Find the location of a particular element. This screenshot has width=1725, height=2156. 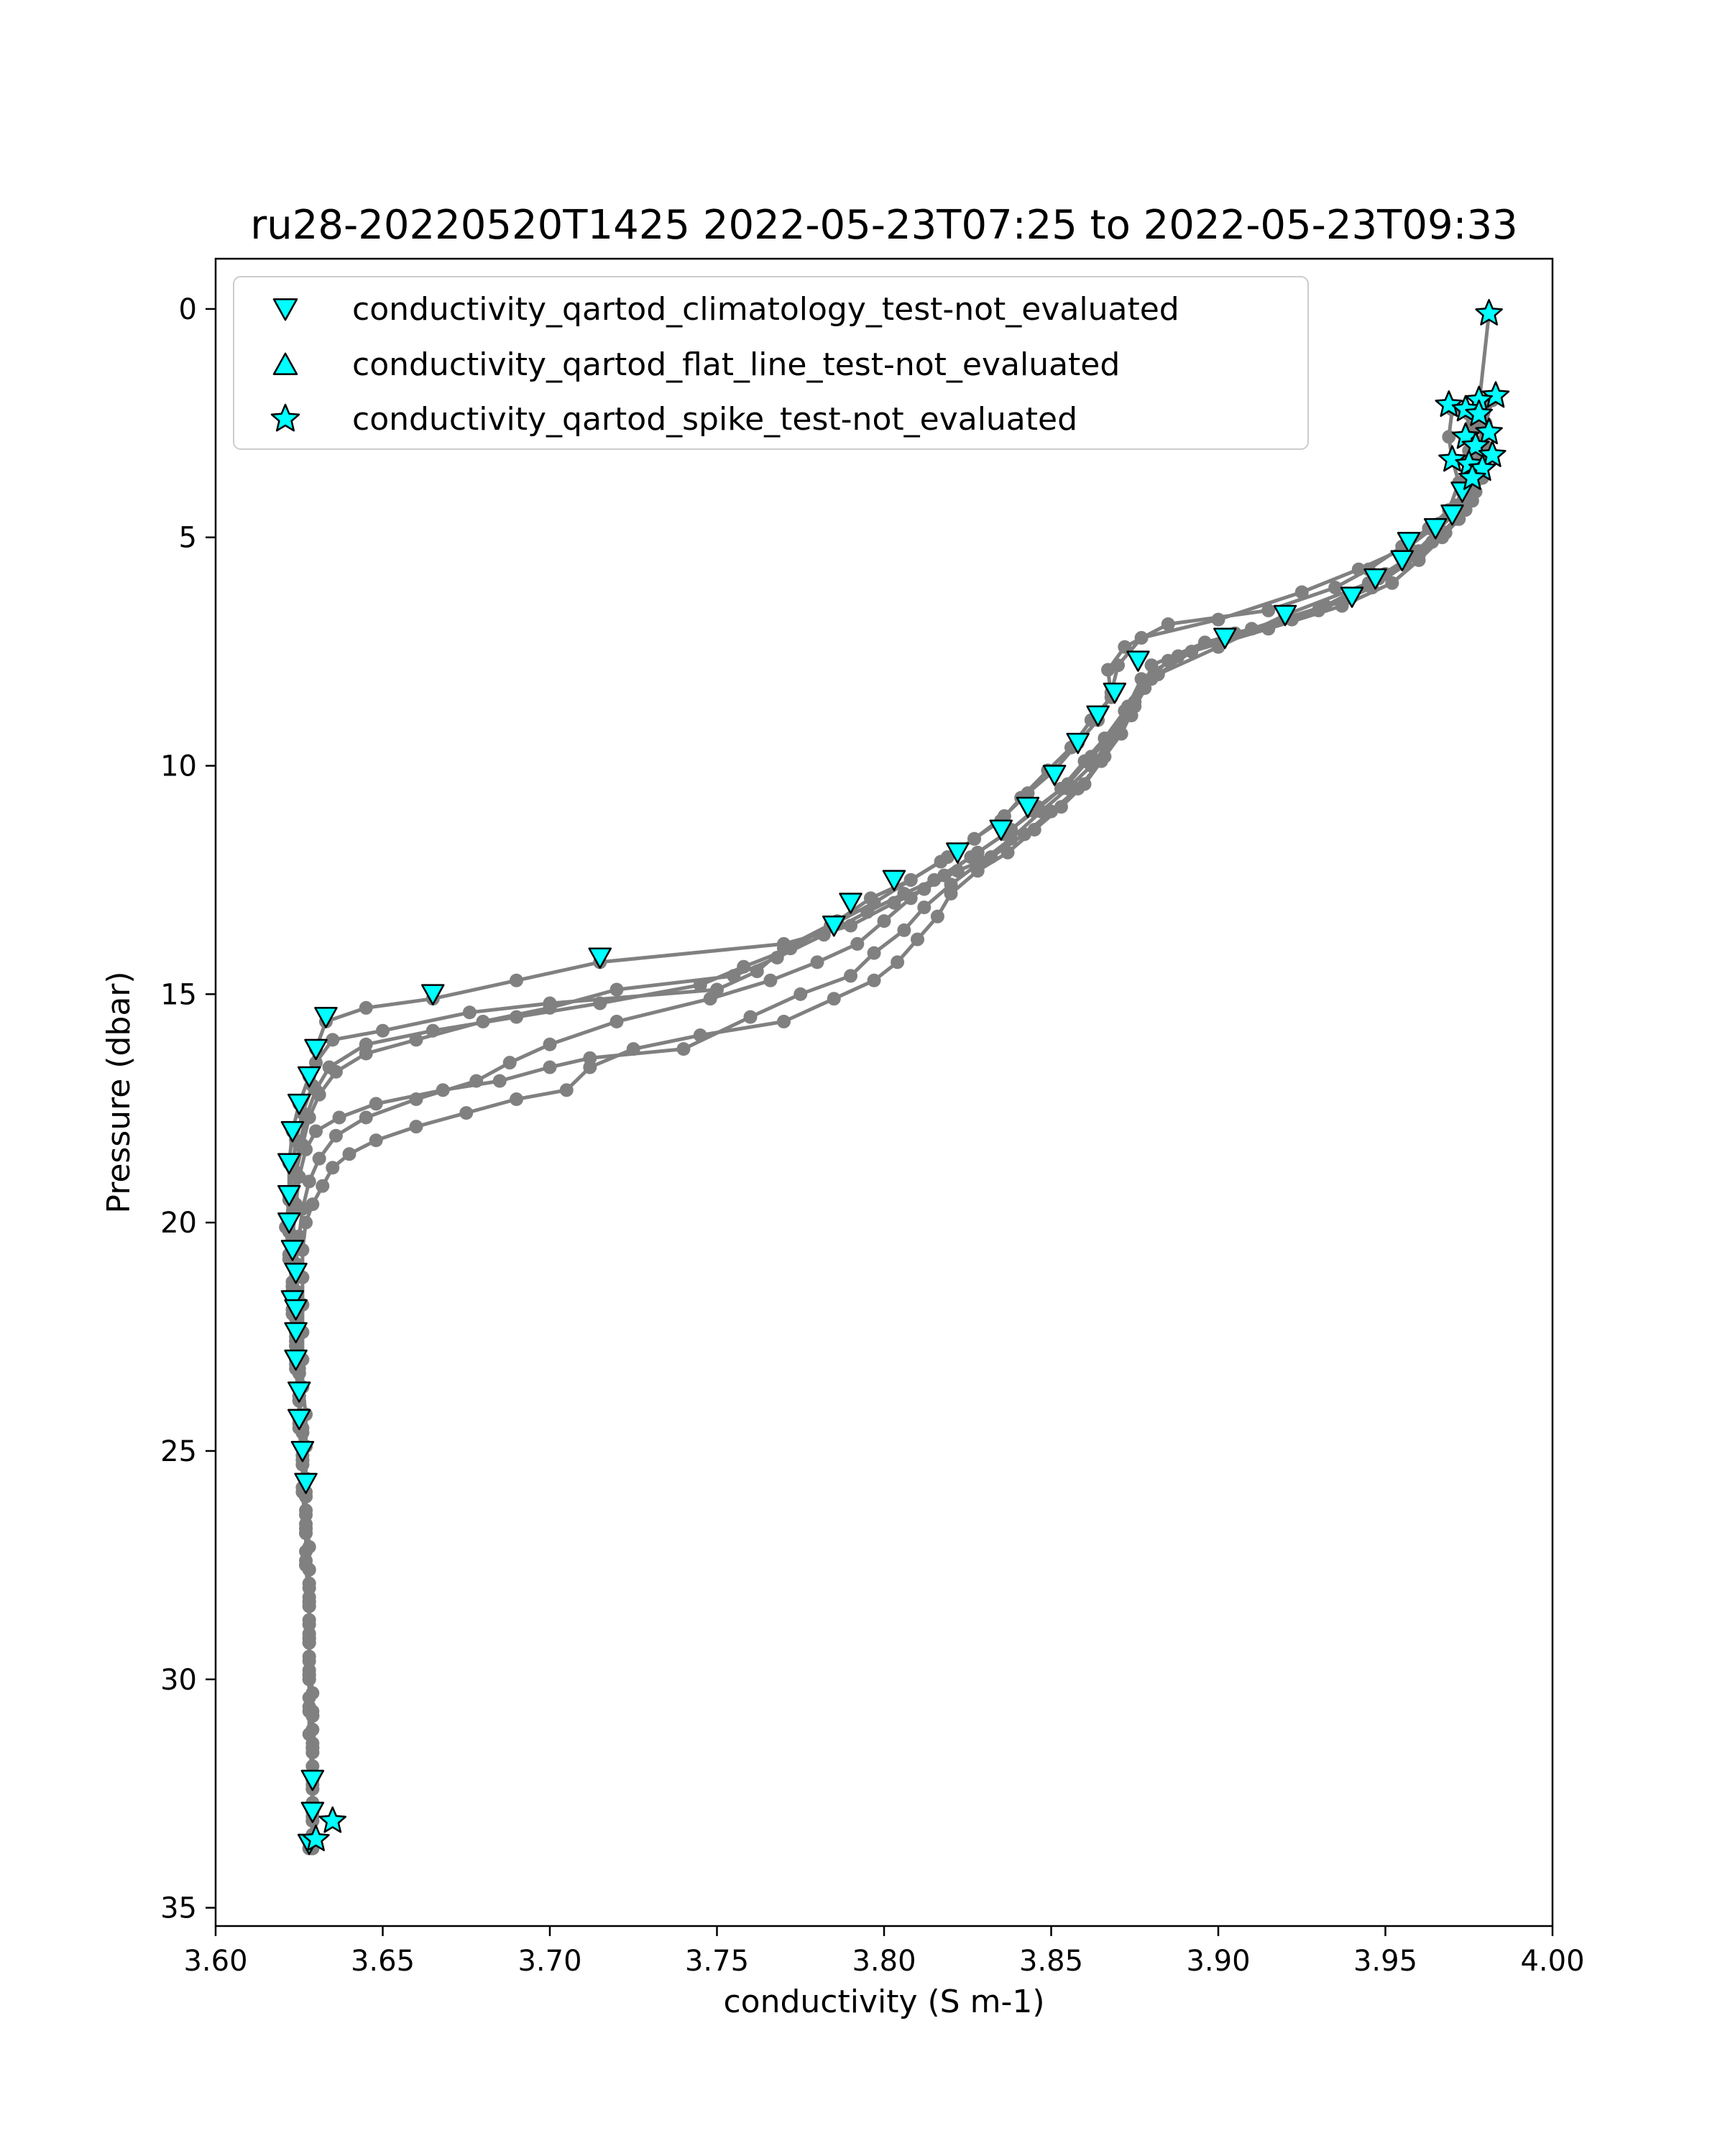

x-tick-label: 3.75 is located at coordinates (717, 1961).